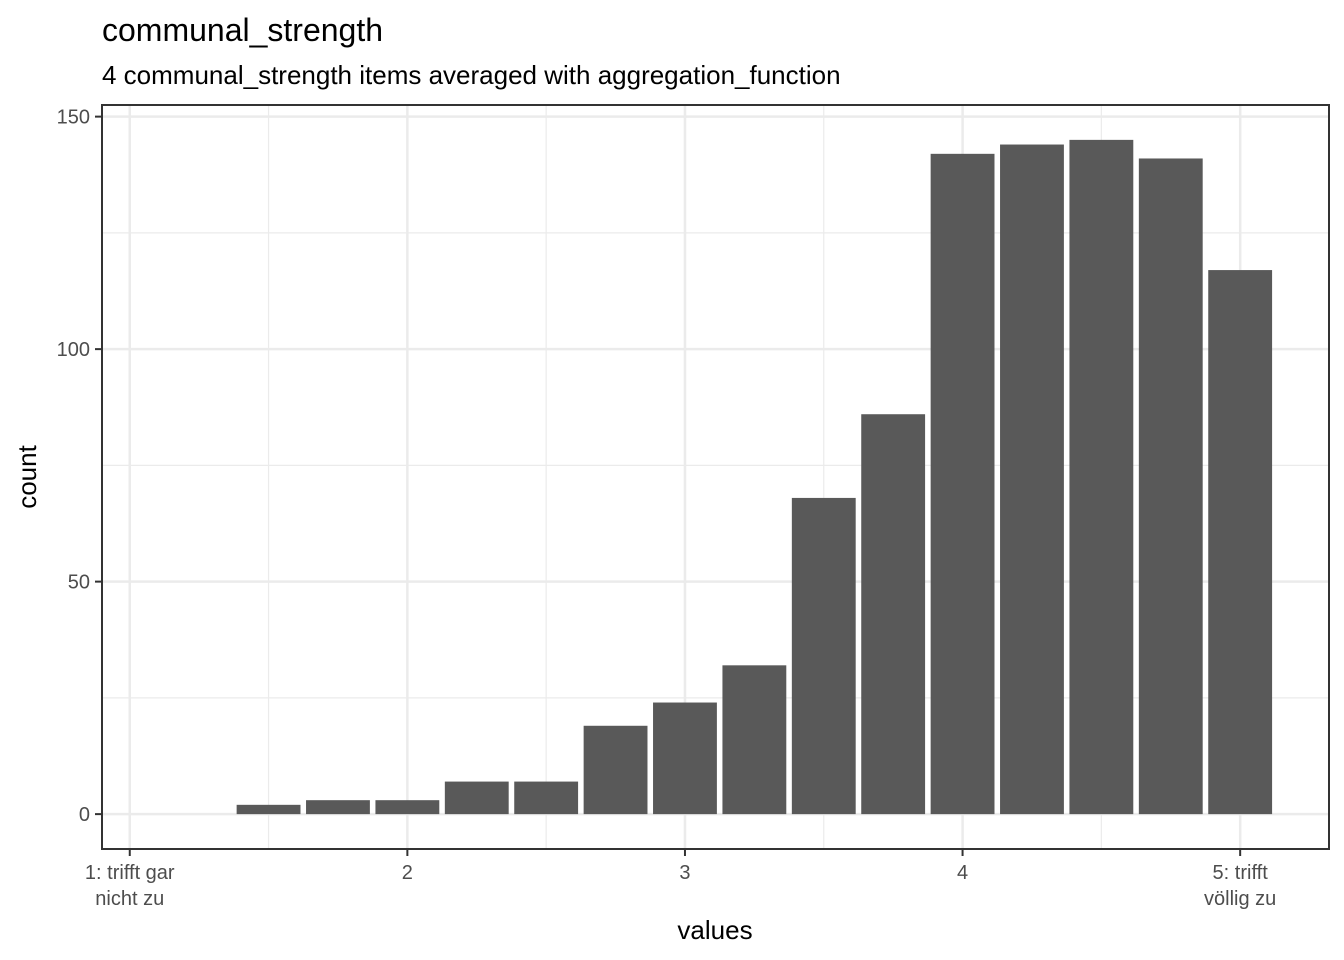  I want to click on x-tick-label: 3, so click(684, 873).